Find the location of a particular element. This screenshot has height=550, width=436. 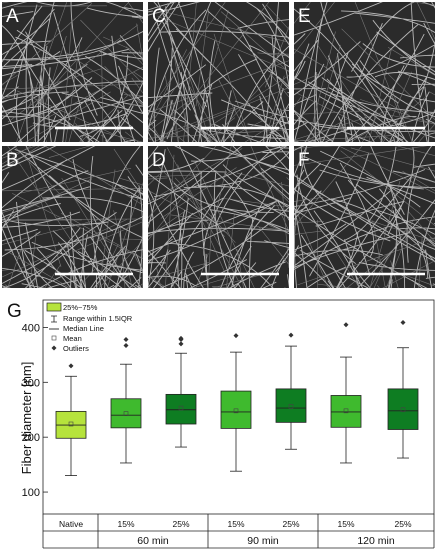

panel-label-c: C is located at coordinates (159, 16).